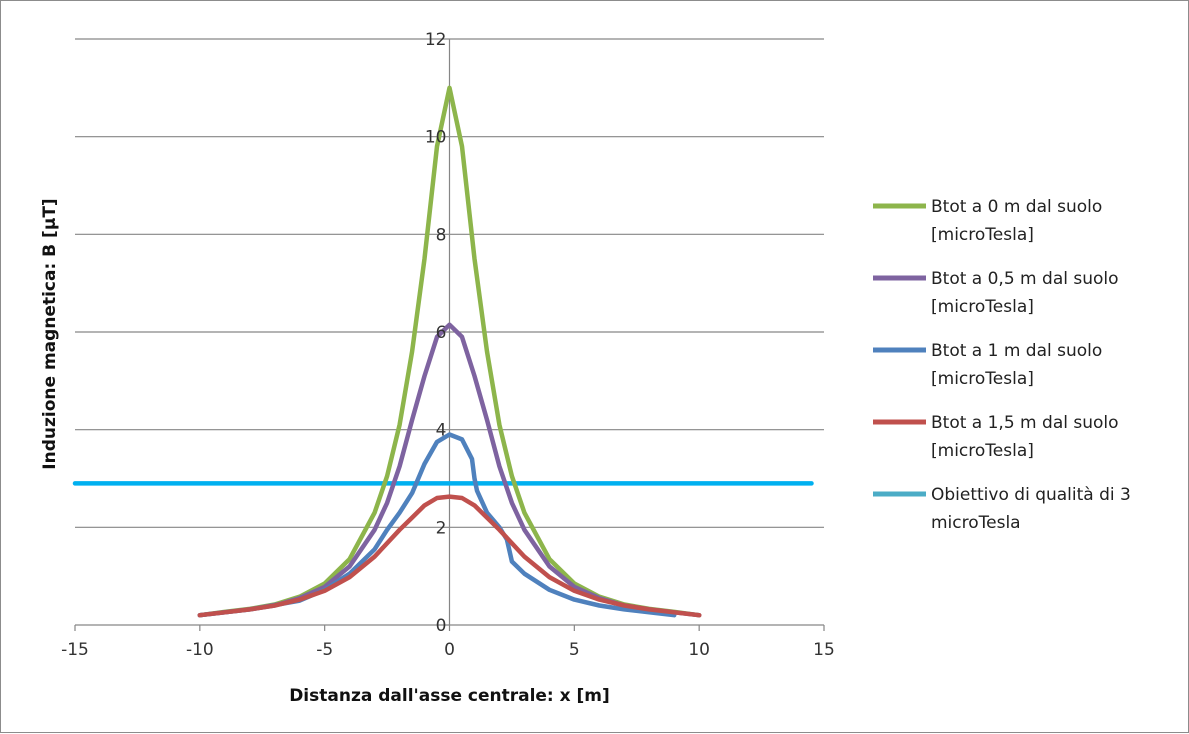 Image resolution: width=1189 pixels, height=734 pixels. What do you see at coordinates (976, 523) in the screenshot?
I see `legend-label: microTesla` at bounding box center [976, 523].